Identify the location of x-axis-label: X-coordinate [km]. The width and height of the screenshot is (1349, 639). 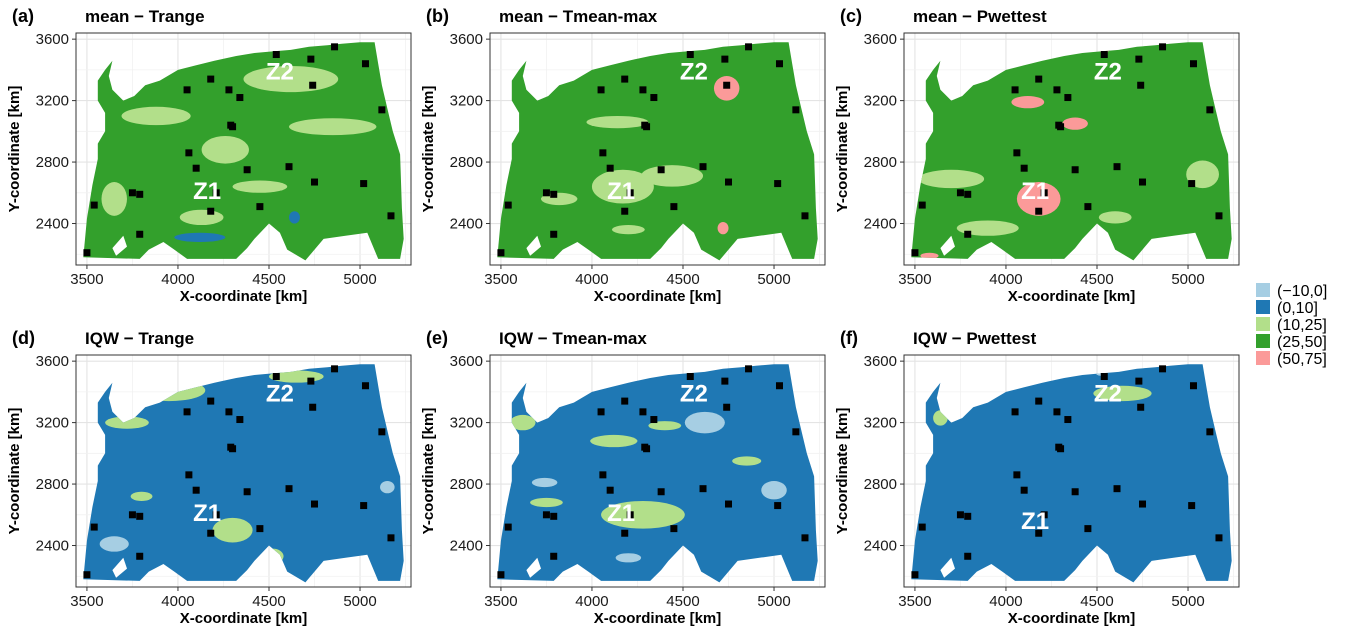
(658, 618).